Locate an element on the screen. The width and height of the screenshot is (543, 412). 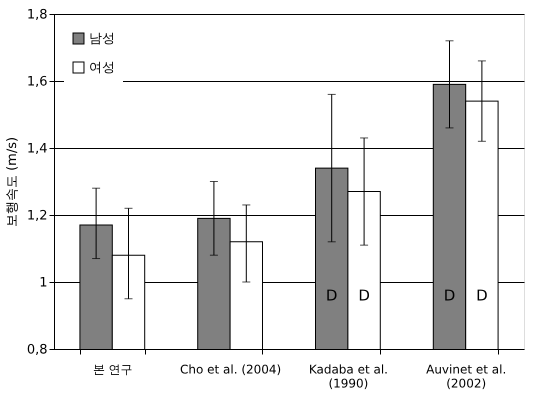
y-tick-label: 1,6 is located at coordinates (37, 82).